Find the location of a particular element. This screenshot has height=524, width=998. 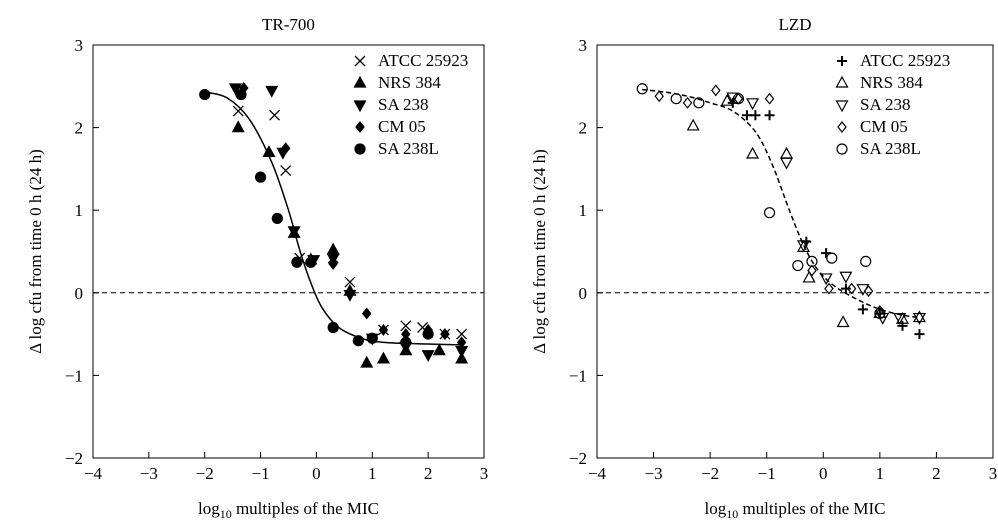

y-tick-label: −2 is located at coordinates (74, 458).